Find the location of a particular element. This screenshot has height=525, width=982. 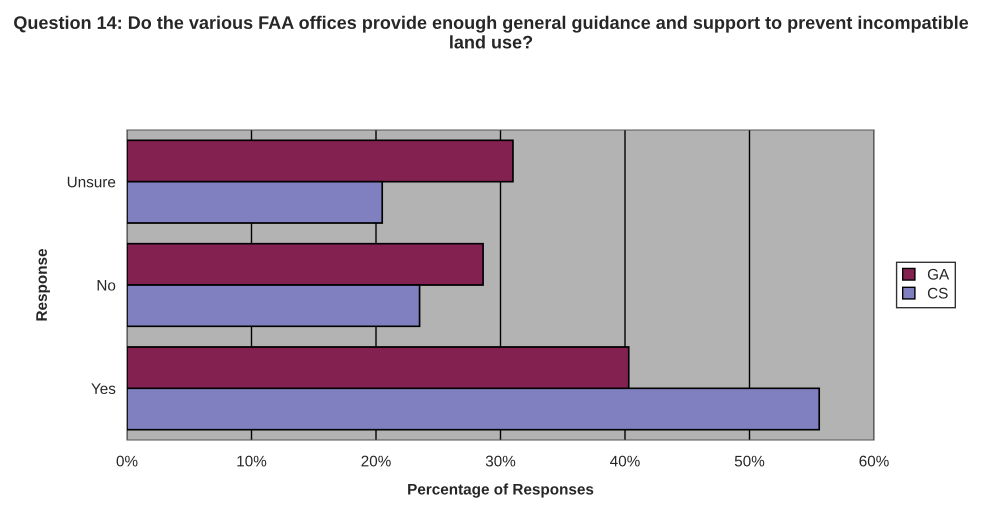

x-tick-label: 10% is located at coordinates (251, 461).